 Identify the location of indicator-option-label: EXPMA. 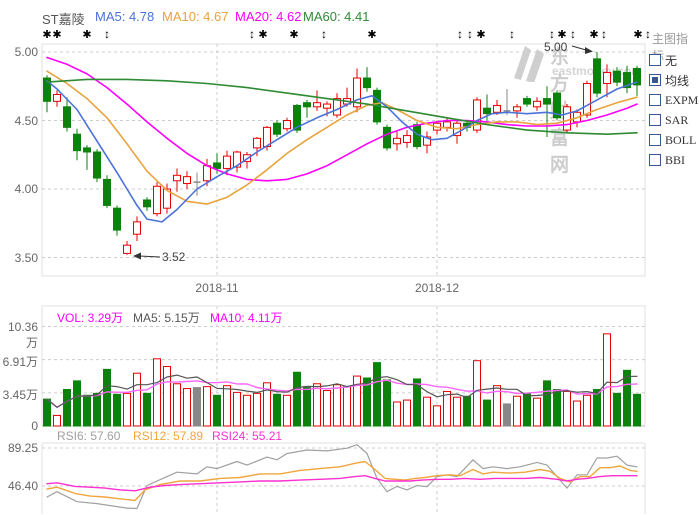
(682, 99).